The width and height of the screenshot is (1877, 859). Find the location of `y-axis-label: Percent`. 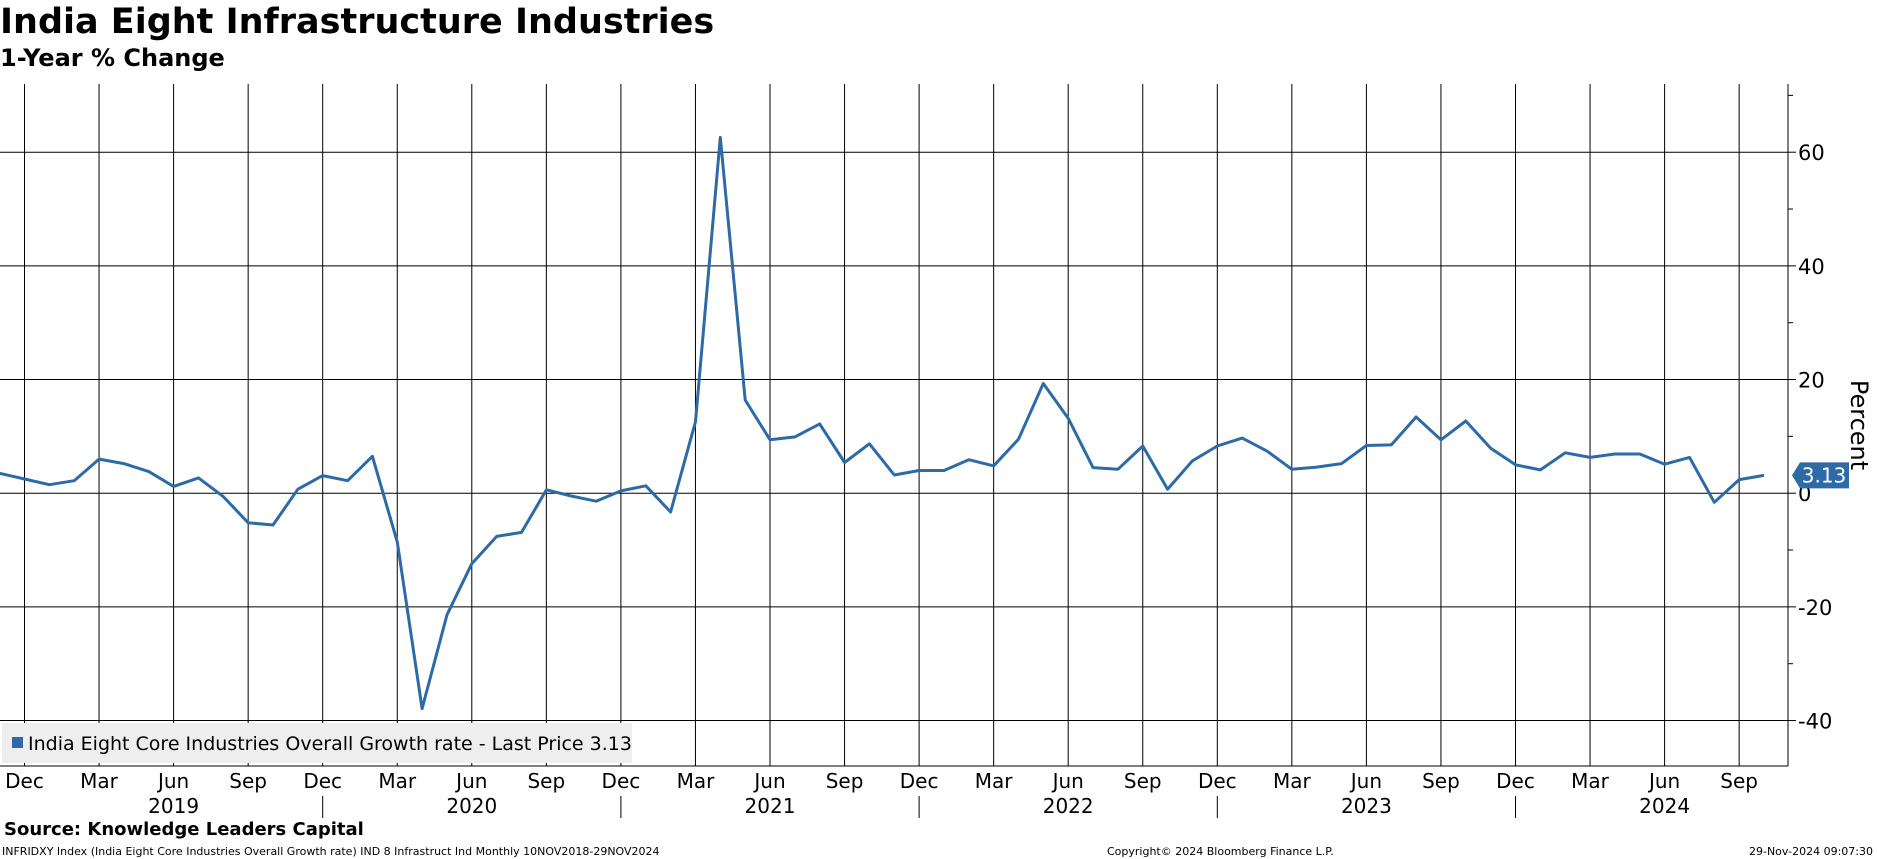

y-axis-label: Percent is located at coordinates (1859, 425).